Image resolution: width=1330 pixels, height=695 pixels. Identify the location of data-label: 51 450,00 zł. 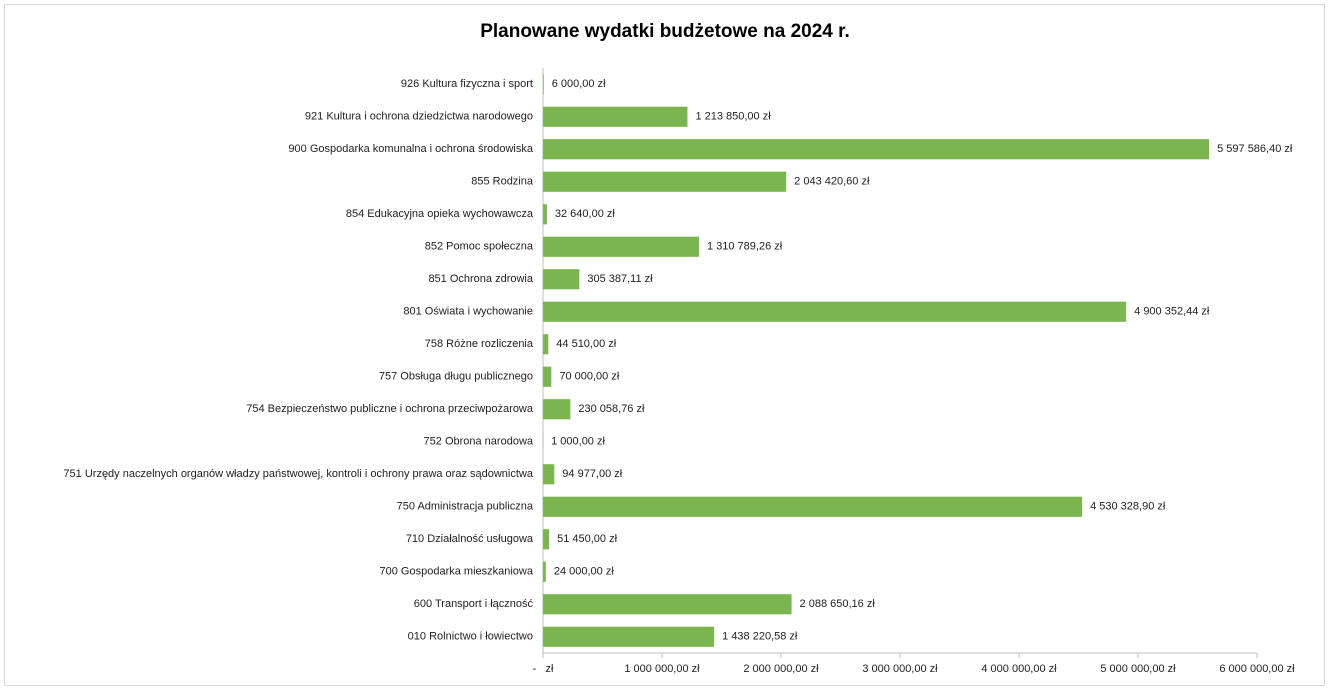
(587, 539).